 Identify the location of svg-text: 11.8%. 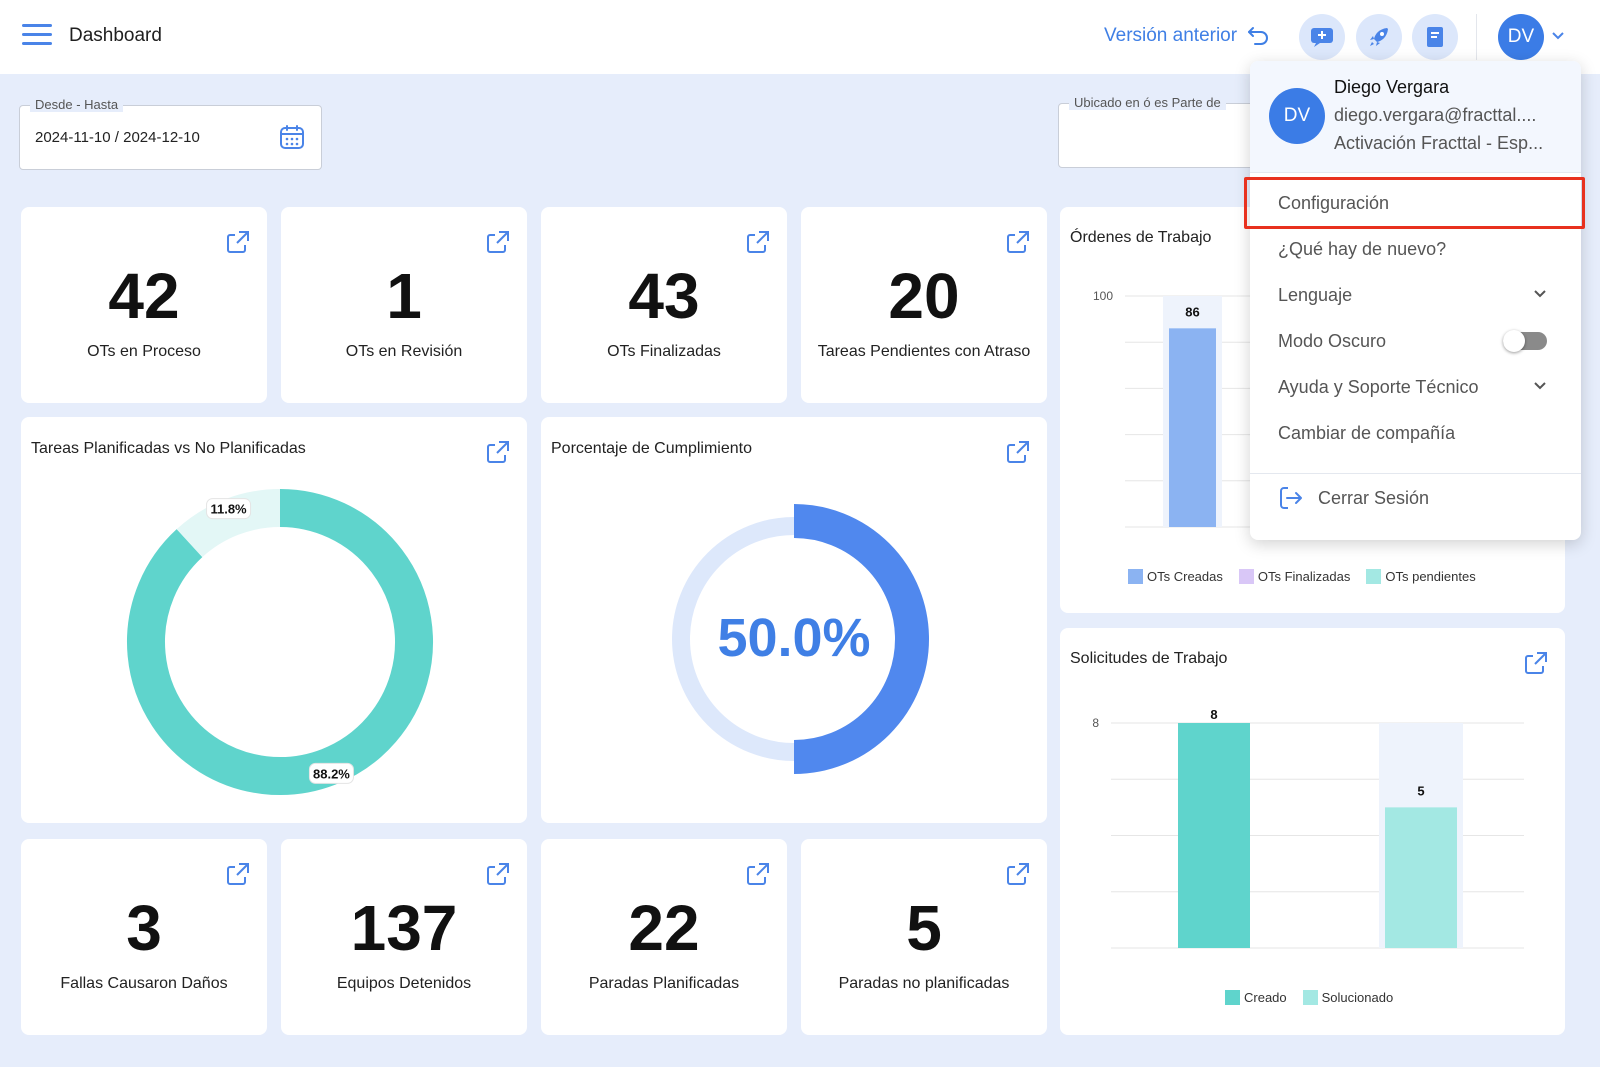
(228, 509).